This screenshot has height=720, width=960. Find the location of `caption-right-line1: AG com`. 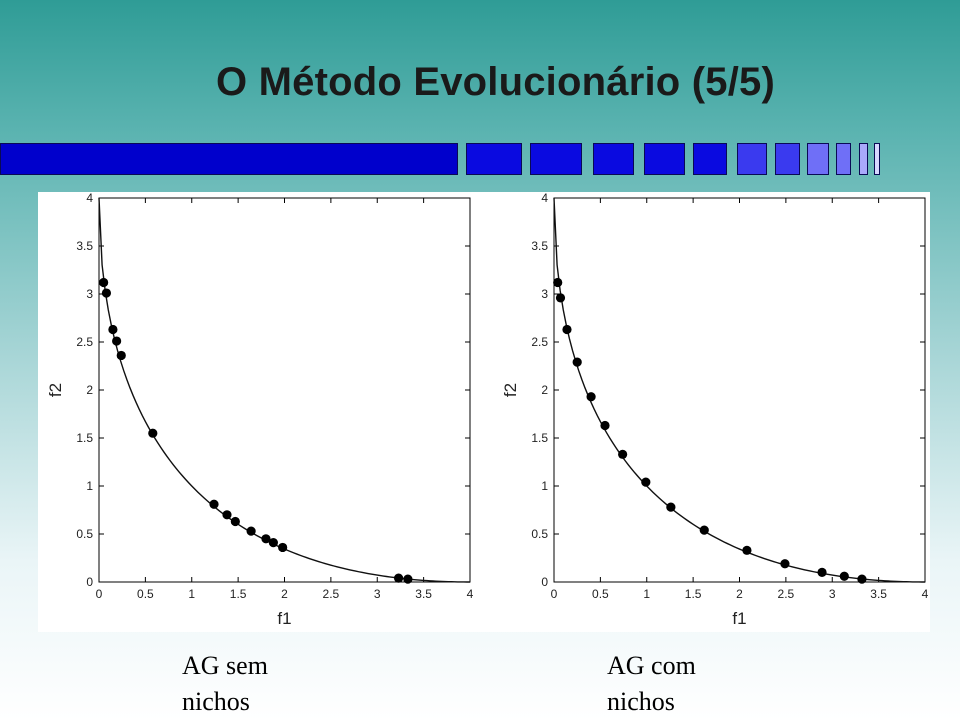

caption-right-line1: AG com is located at coordinates (651, 665).